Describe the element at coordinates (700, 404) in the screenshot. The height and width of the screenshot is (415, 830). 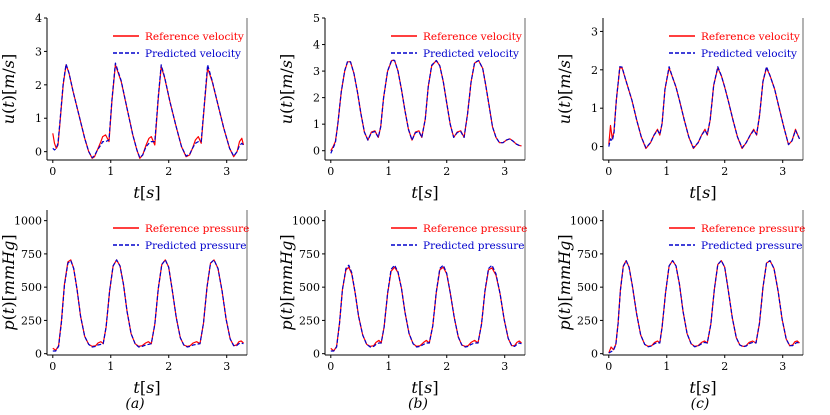
I see `panel-label-c: (c)` at that location.